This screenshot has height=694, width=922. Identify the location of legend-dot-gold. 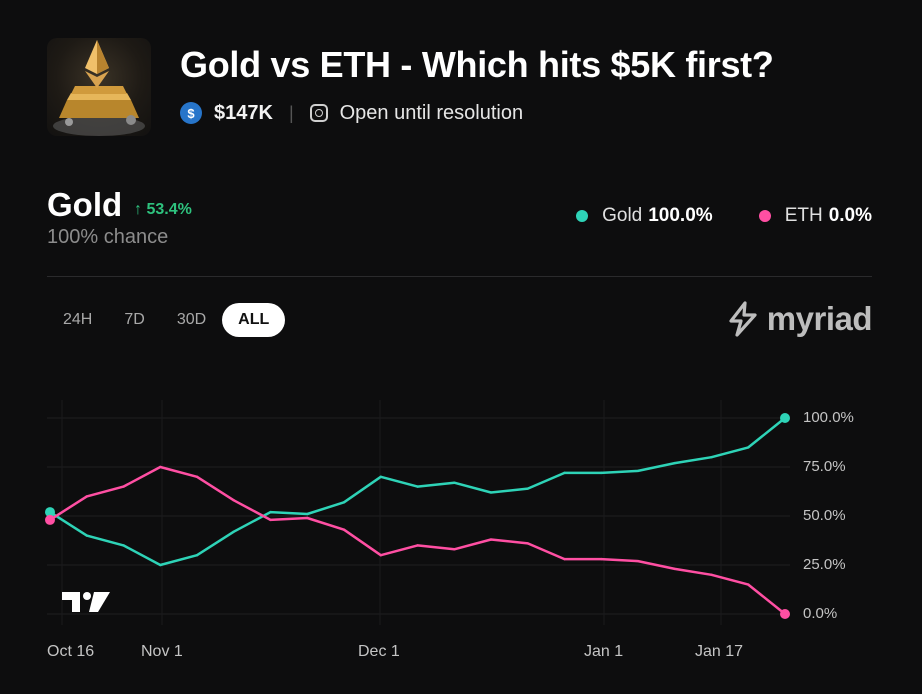
(582, 216).